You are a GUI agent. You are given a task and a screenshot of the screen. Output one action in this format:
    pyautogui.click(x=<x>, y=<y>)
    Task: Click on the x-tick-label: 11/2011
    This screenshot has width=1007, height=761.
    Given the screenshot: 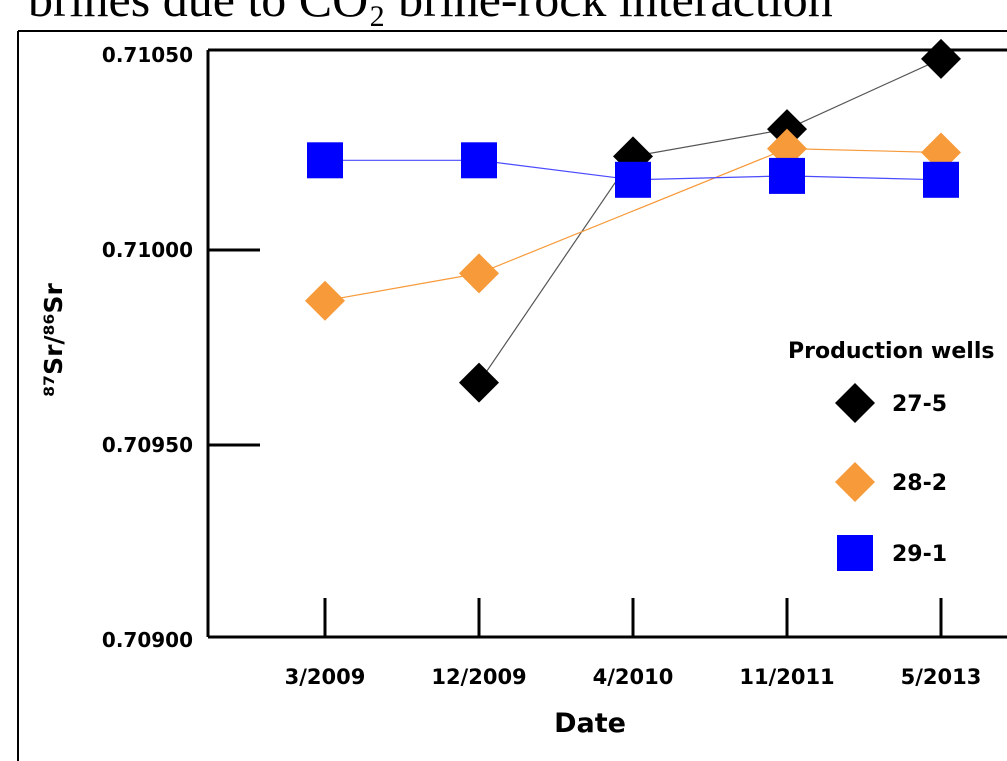 What is the action you would take?
    pyautogui.click(x=786, y=677)
    